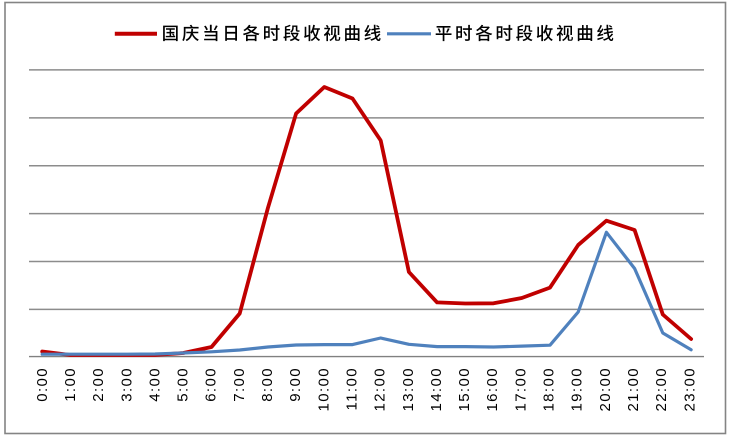 Image resolution: width=733 pixels, height=446 pixels. What do you see at coordinates (183, 384) in the screenshot?
I see `svg-text: 5:00` at bounding box center [183, 384].